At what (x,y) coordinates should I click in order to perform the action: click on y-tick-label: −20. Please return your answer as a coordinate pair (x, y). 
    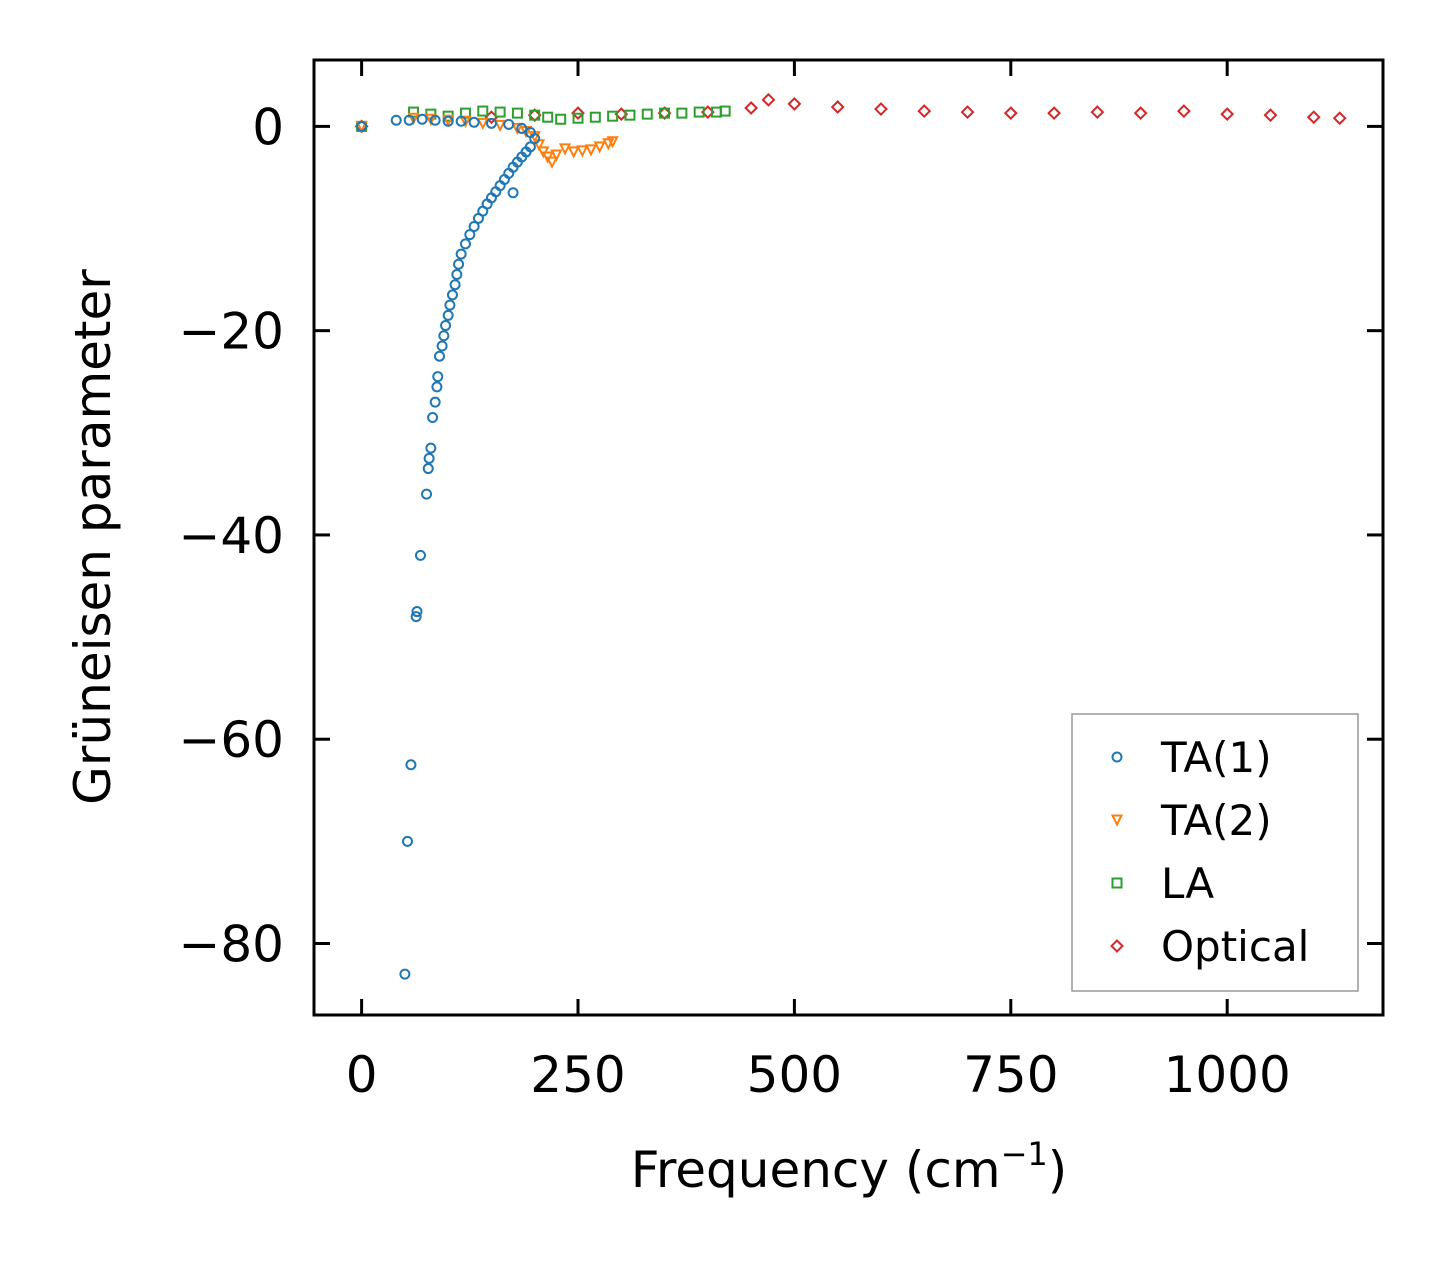
    Looking at the image, I should click on (231, 332).